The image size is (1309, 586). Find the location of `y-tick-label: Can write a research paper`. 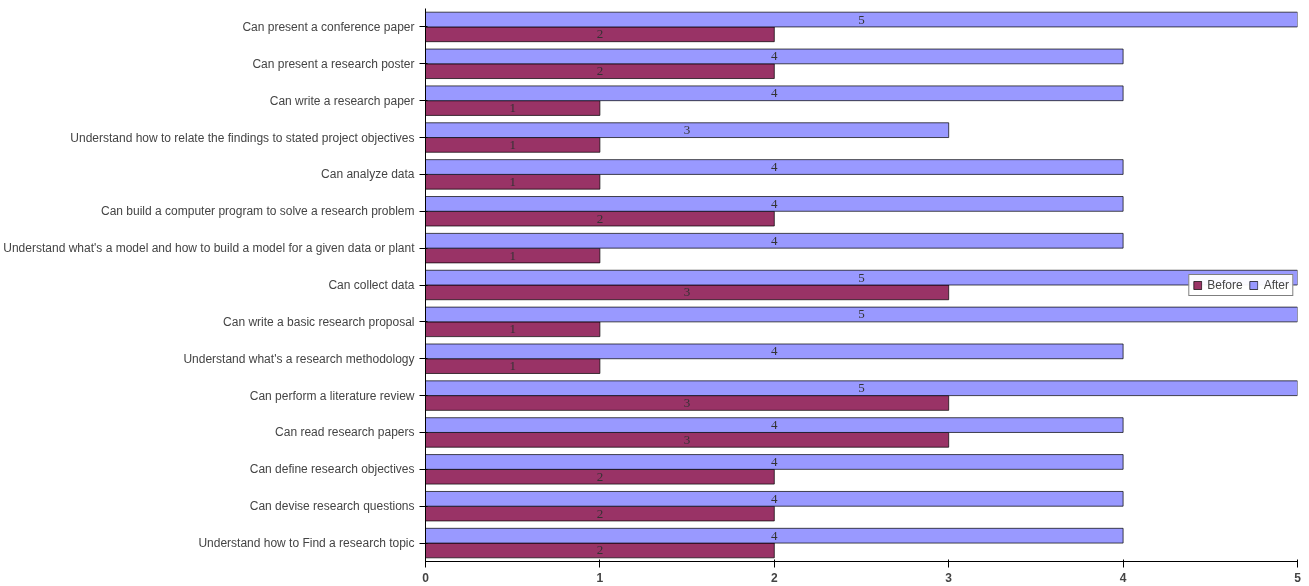

y-tick-label: Can write a research paper is located at coordinates (342, 100).